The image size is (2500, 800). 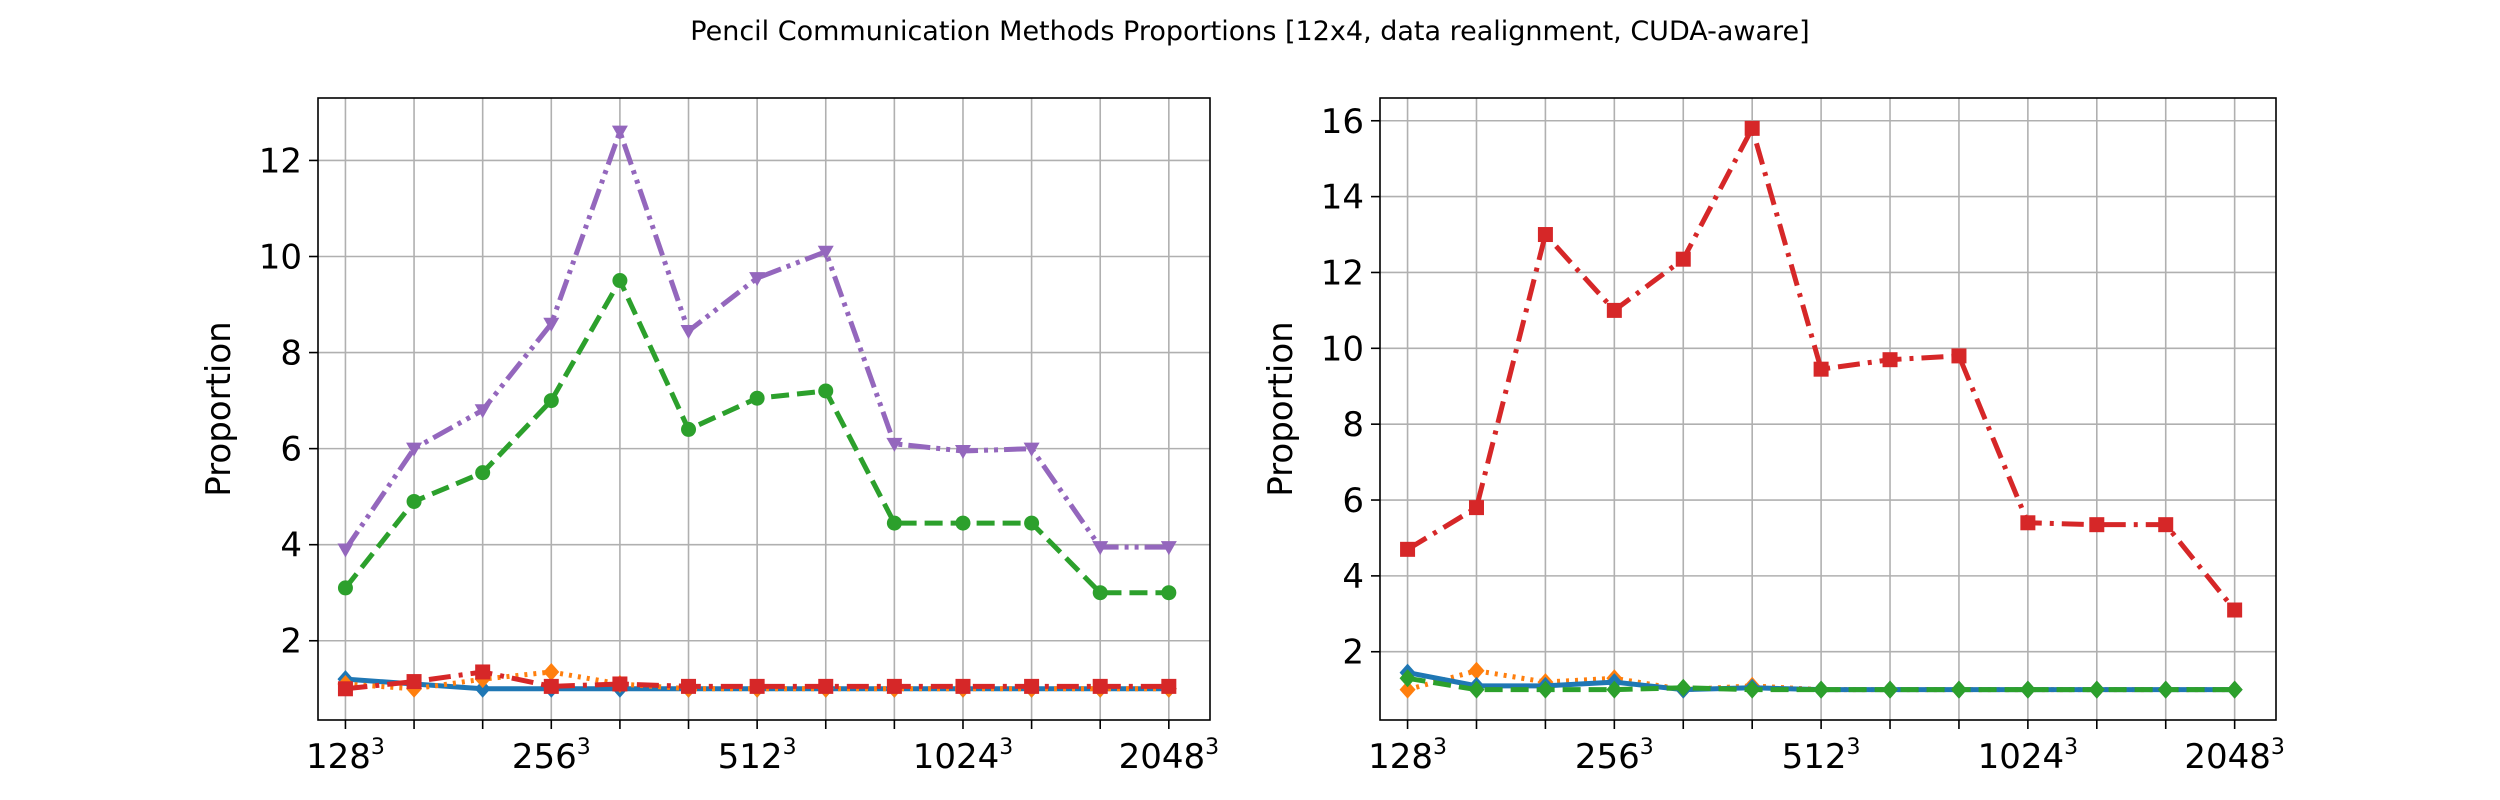 I want to click on y-tick-label: 16, so click(x=1342, y=122).